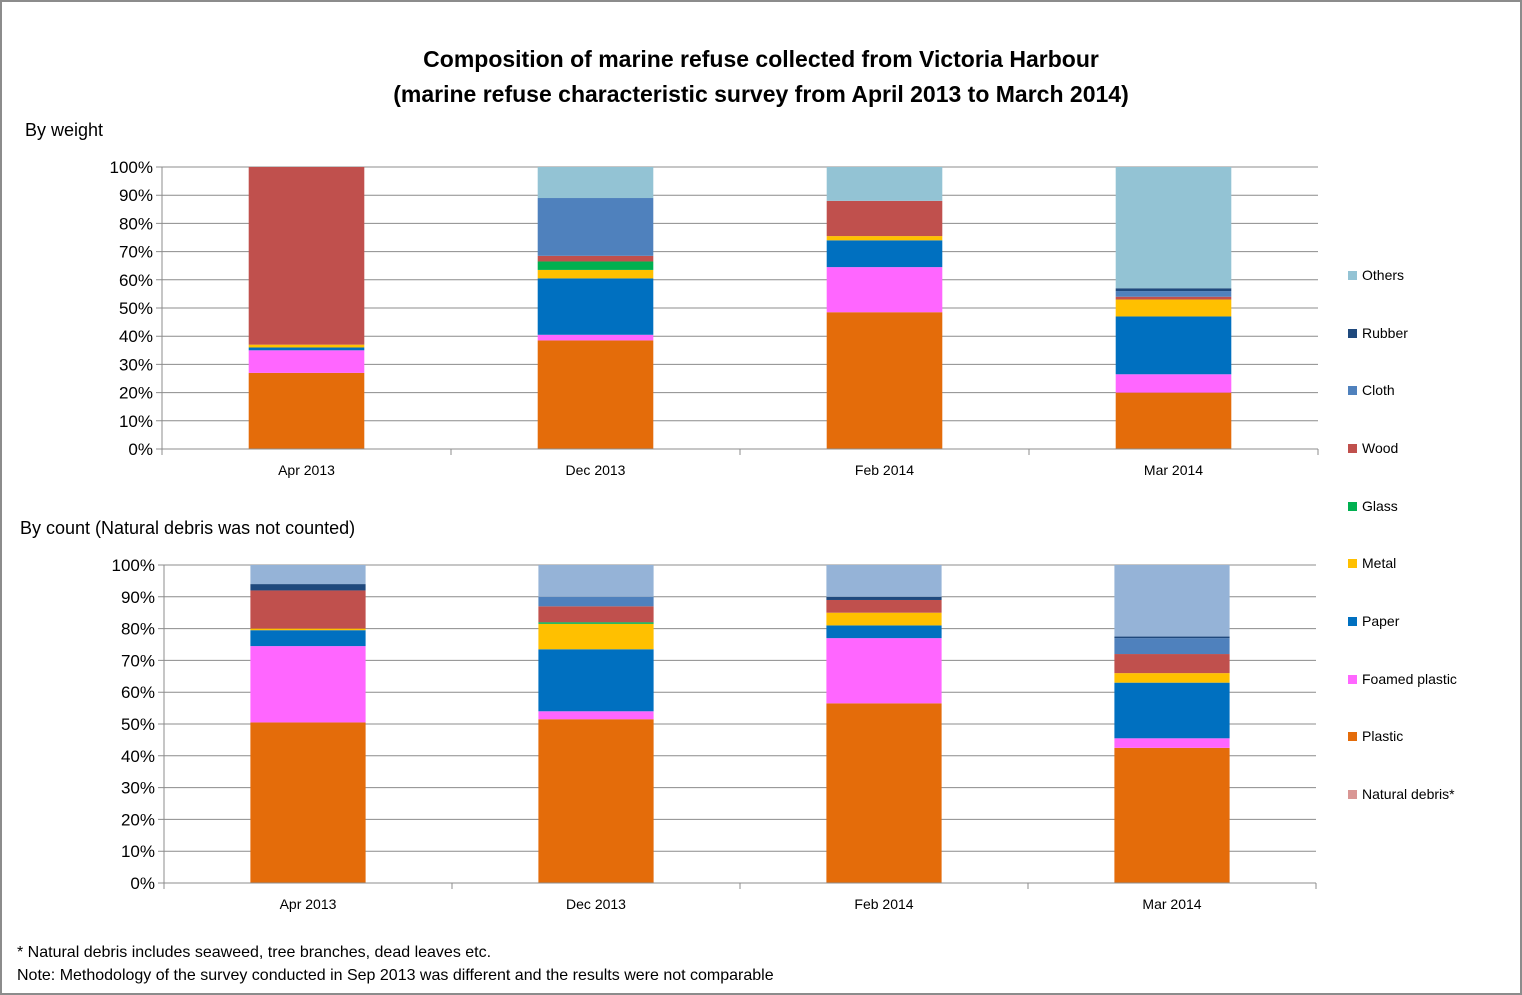 This screenshot has width=1522, height=995. What do you see at coordinates (883, 904) in the screenshot?
I see `x-tick-label: Feb 2014` at bounding box center [883, 904].